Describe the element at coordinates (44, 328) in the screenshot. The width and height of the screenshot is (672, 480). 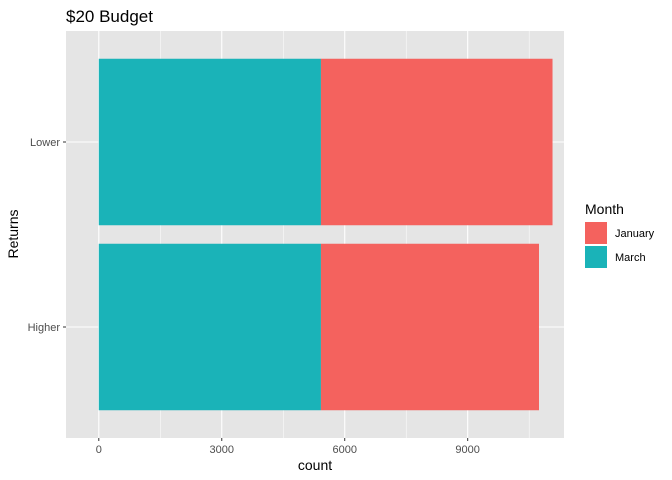
I see `y-tick-label: Higher` at that location.